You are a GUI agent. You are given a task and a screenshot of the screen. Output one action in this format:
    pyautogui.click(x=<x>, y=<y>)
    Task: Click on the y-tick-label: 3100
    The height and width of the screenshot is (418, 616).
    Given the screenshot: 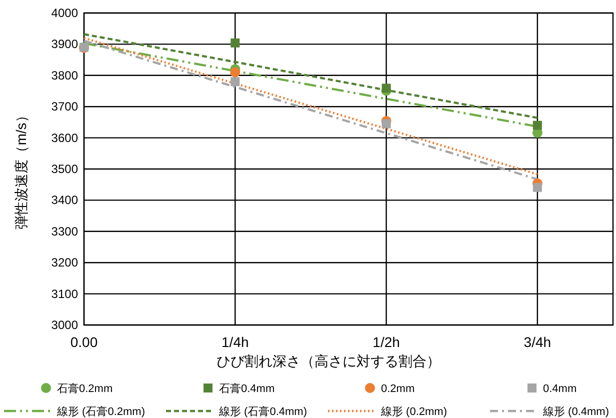 What is the action you would take?
    pyautogui.click(x=64, y=293)
    